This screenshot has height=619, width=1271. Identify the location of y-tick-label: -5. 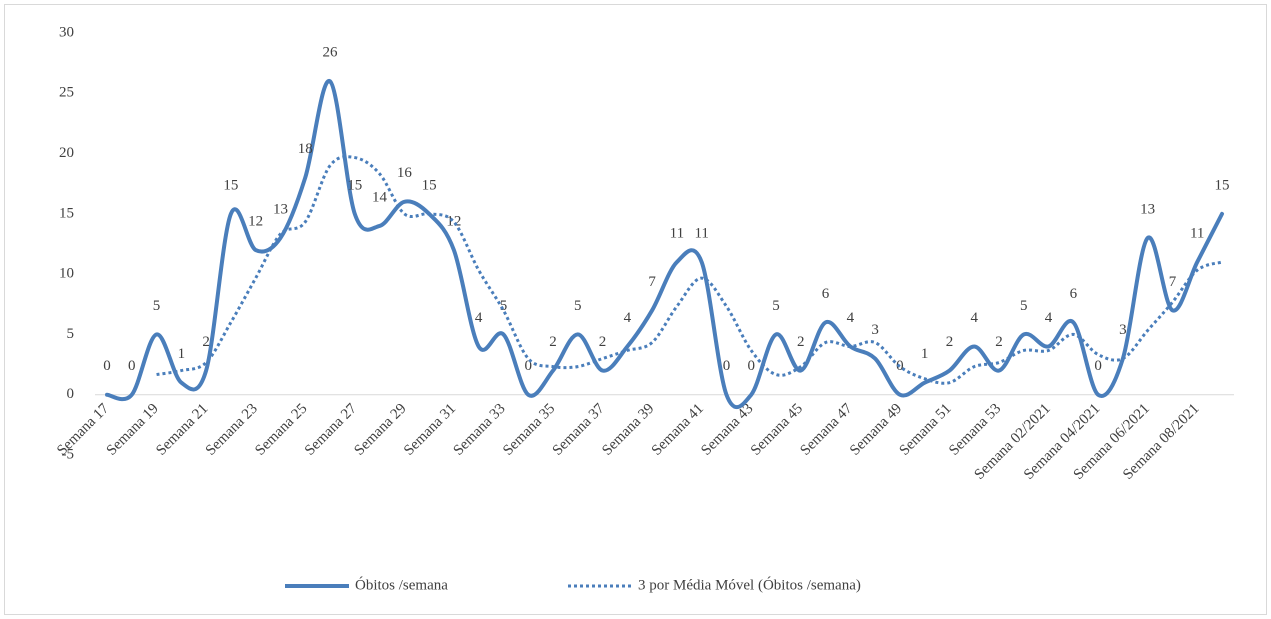
(68, 454).